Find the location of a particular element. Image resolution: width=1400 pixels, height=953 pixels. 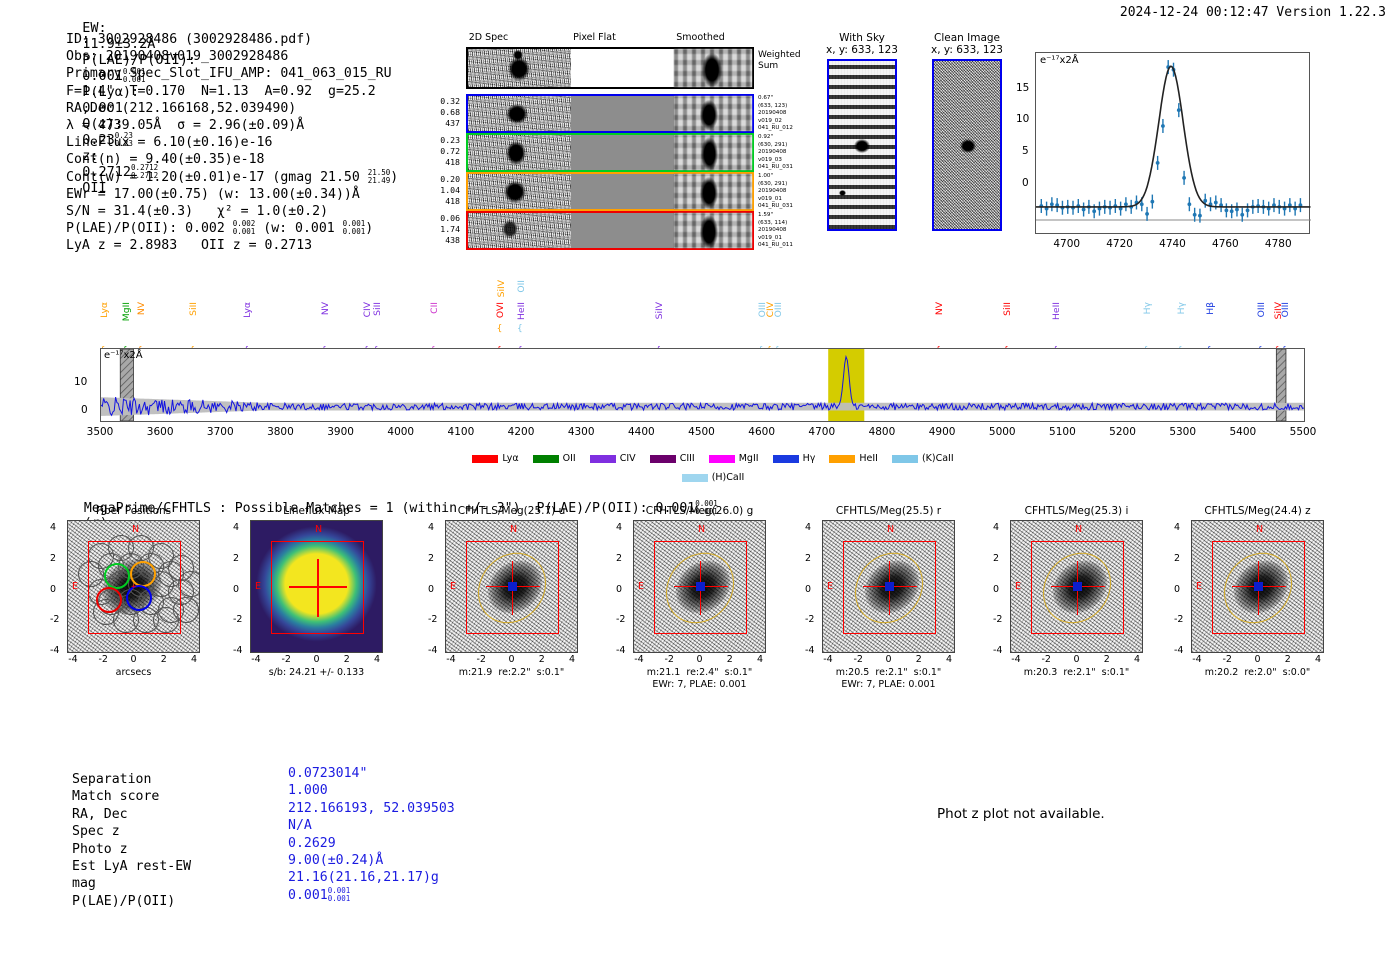

match-marker is located at coordinates (1077, 586).